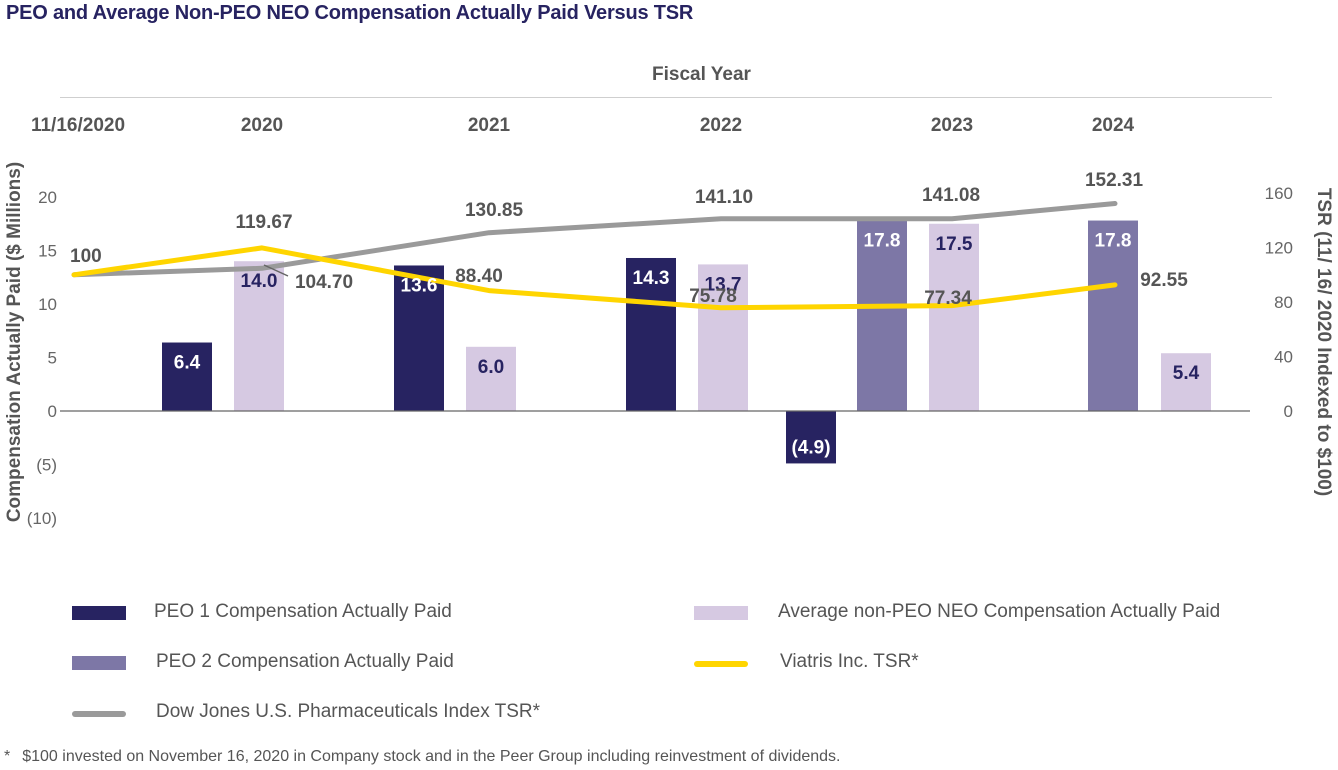  What do you see at coordinates (954, 317) in the screenshot?
I see `bar-non_peo-2023` at bounding box center [954, 317].